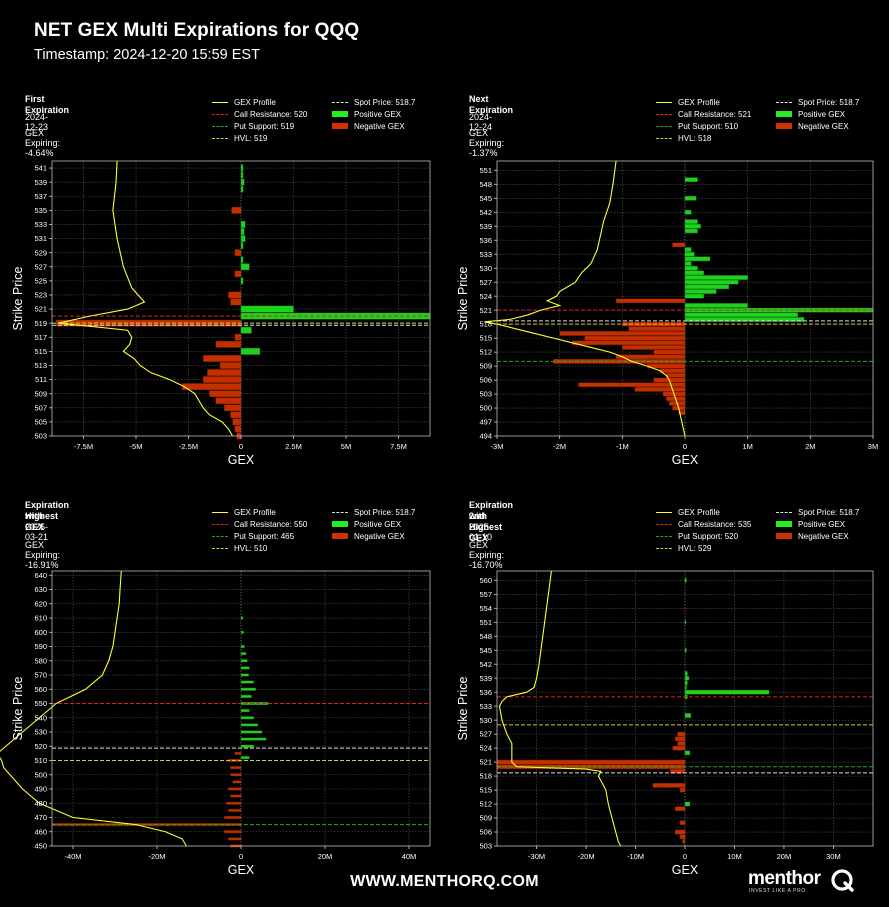 Image resolution: width=889 pixels, height=907 pixels. What do you see at coordinates (536, 856) in the screenshot?
I see `x-tick-label: -30M` at bounding box center [536, 856].